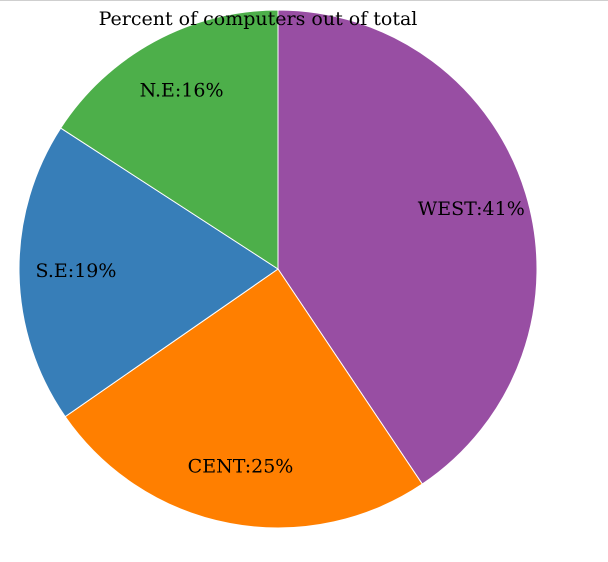 This screenshot has height=562, width=608. I want to click on top-border-line, so click(304, 0).